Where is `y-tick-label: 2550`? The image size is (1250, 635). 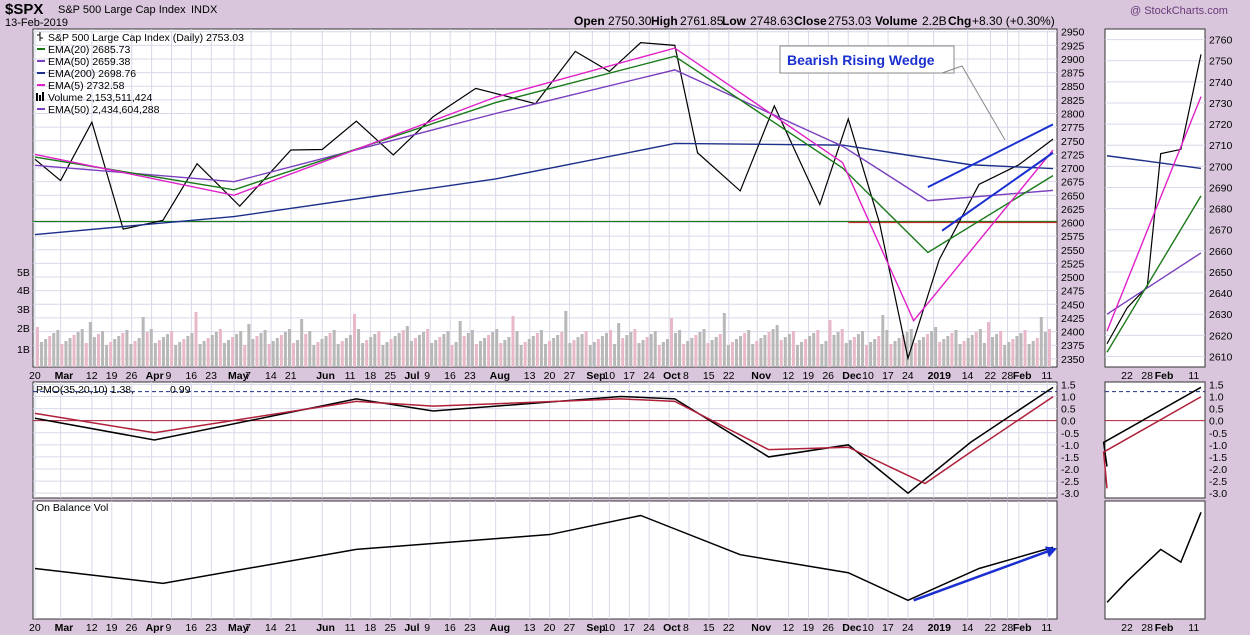 y-tick-label: 2550 is located at coordinates (1073, 251).